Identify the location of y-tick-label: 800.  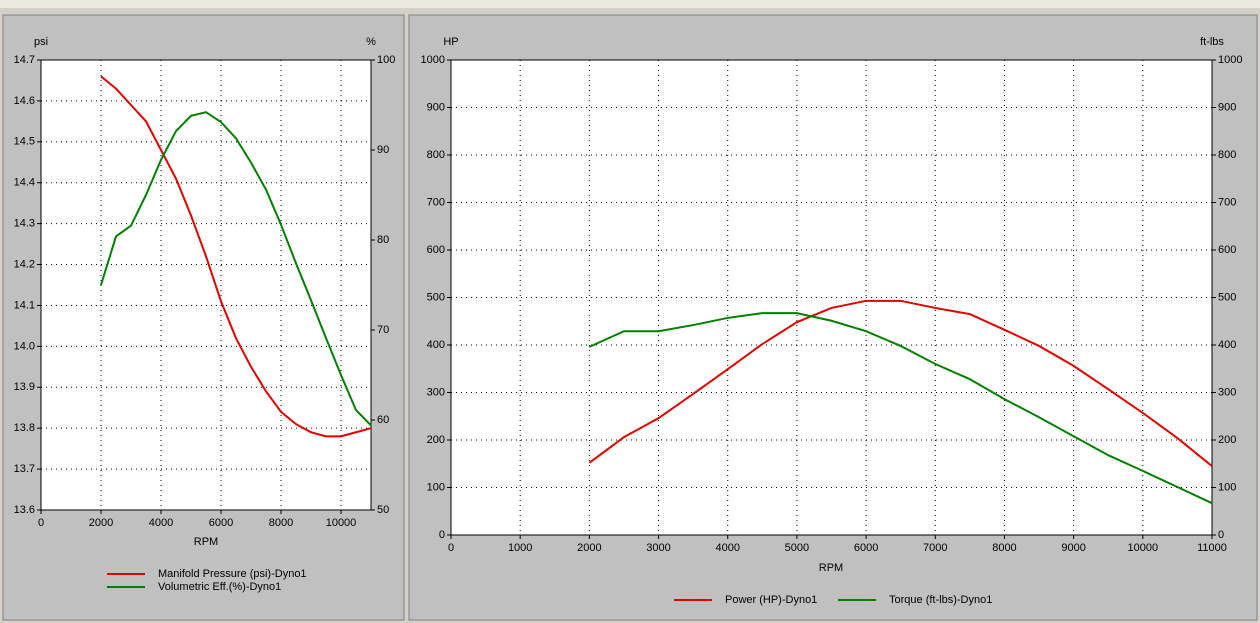
(436, 155).